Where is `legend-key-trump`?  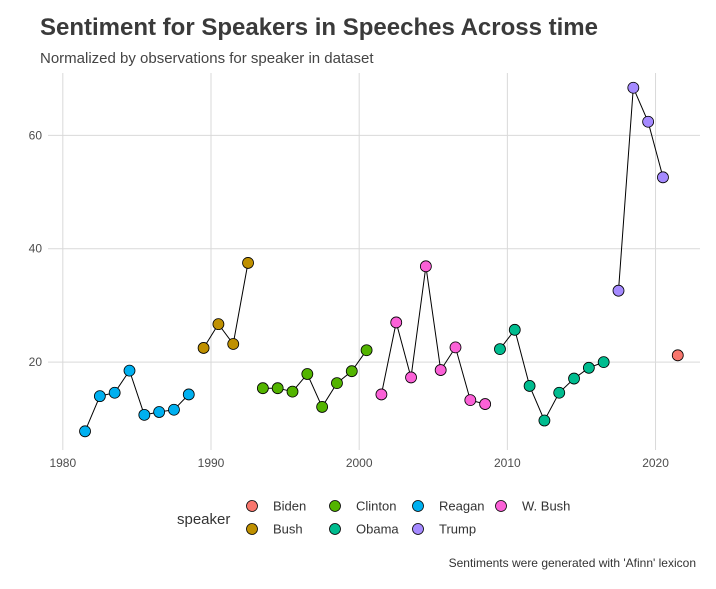
legend-key-trump is located at coordinates (418, 529).